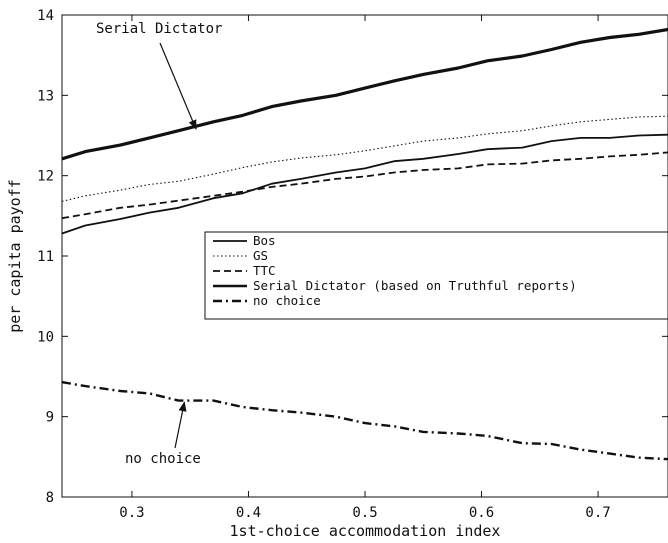 The image size is (668, 543). I want to click on annotation-serial-dictator: Serial Dictator, so click(159, 29).